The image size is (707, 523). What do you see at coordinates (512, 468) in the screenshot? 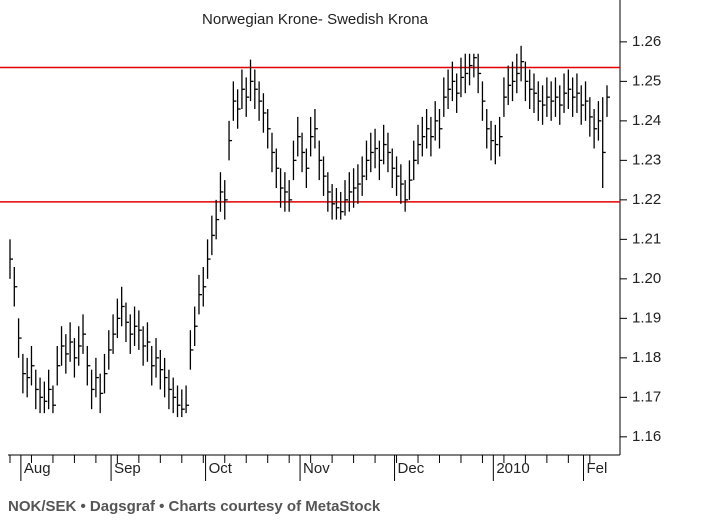
I see `x-tick-label: 2010` at bounding box center [512, 468].